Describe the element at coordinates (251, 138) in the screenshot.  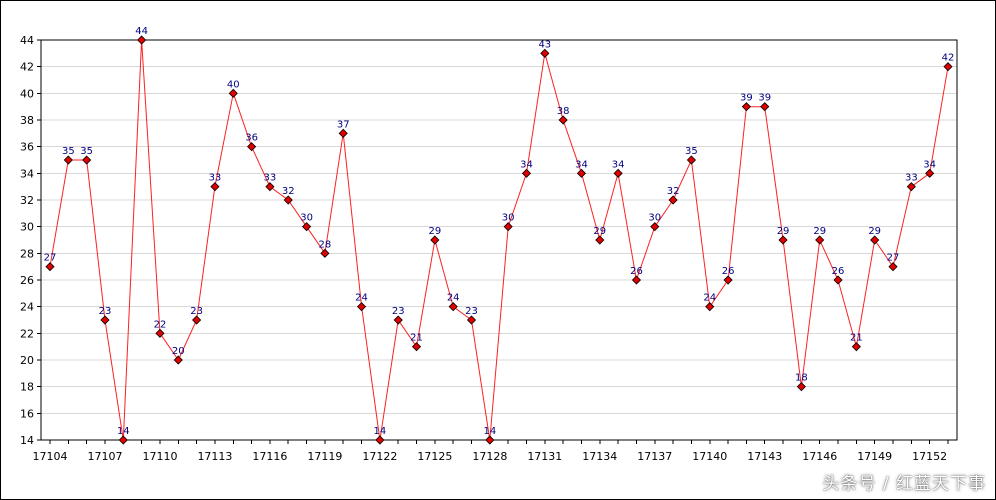
I see `data-label: 36` at that location.